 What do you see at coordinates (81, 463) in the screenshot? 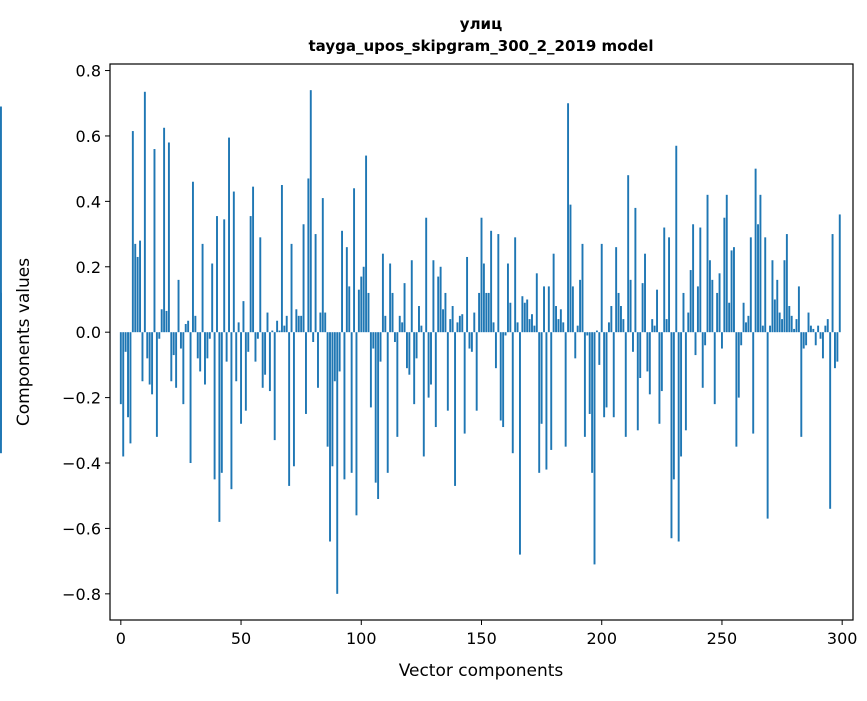
I see `y-tick-label: −0.4` at bounding box center [81, 463].